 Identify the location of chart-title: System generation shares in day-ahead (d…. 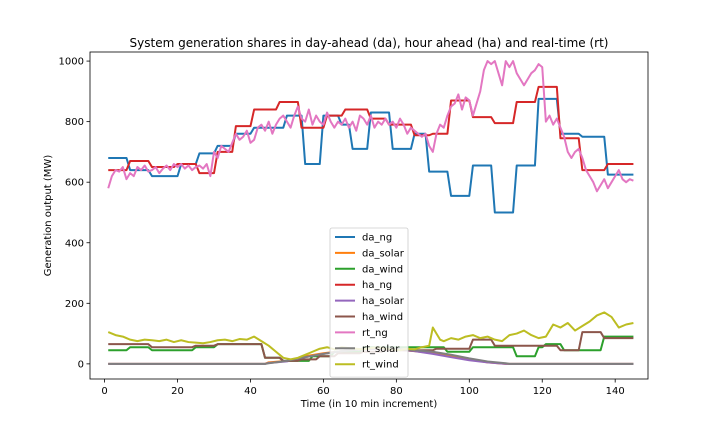
(369, 43).